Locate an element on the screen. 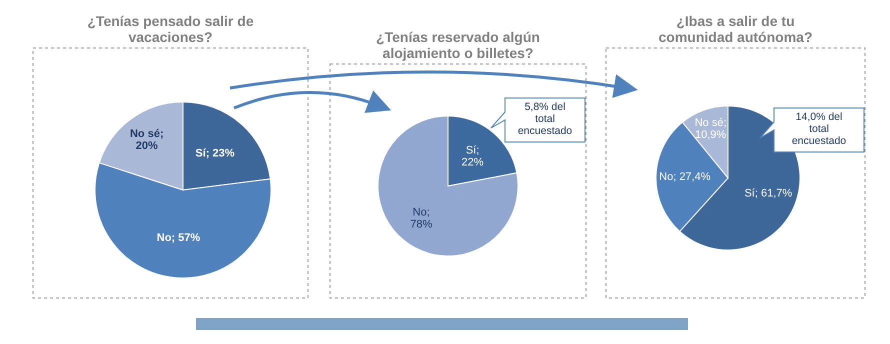 The width and height of the screenshot is (890, 344). text: 5,8% del total encuestado is located at coordinates (545, 119).